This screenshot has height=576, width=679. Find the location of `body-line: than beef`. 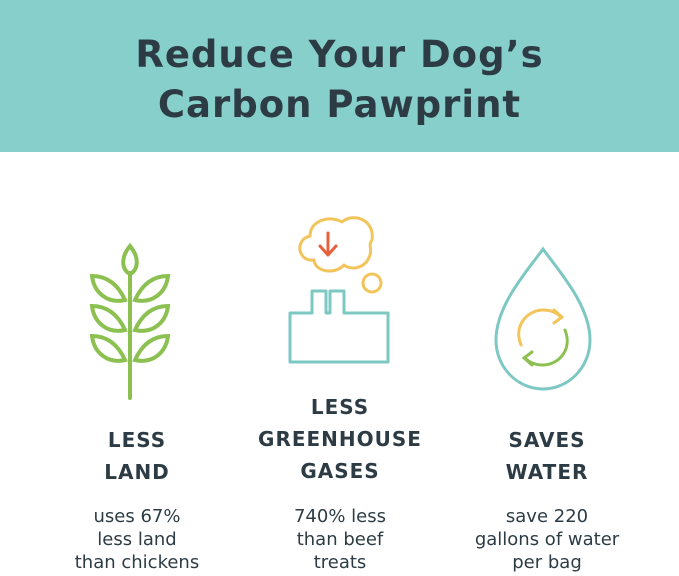

body-line: than beef is located at coordinates (340, 539).